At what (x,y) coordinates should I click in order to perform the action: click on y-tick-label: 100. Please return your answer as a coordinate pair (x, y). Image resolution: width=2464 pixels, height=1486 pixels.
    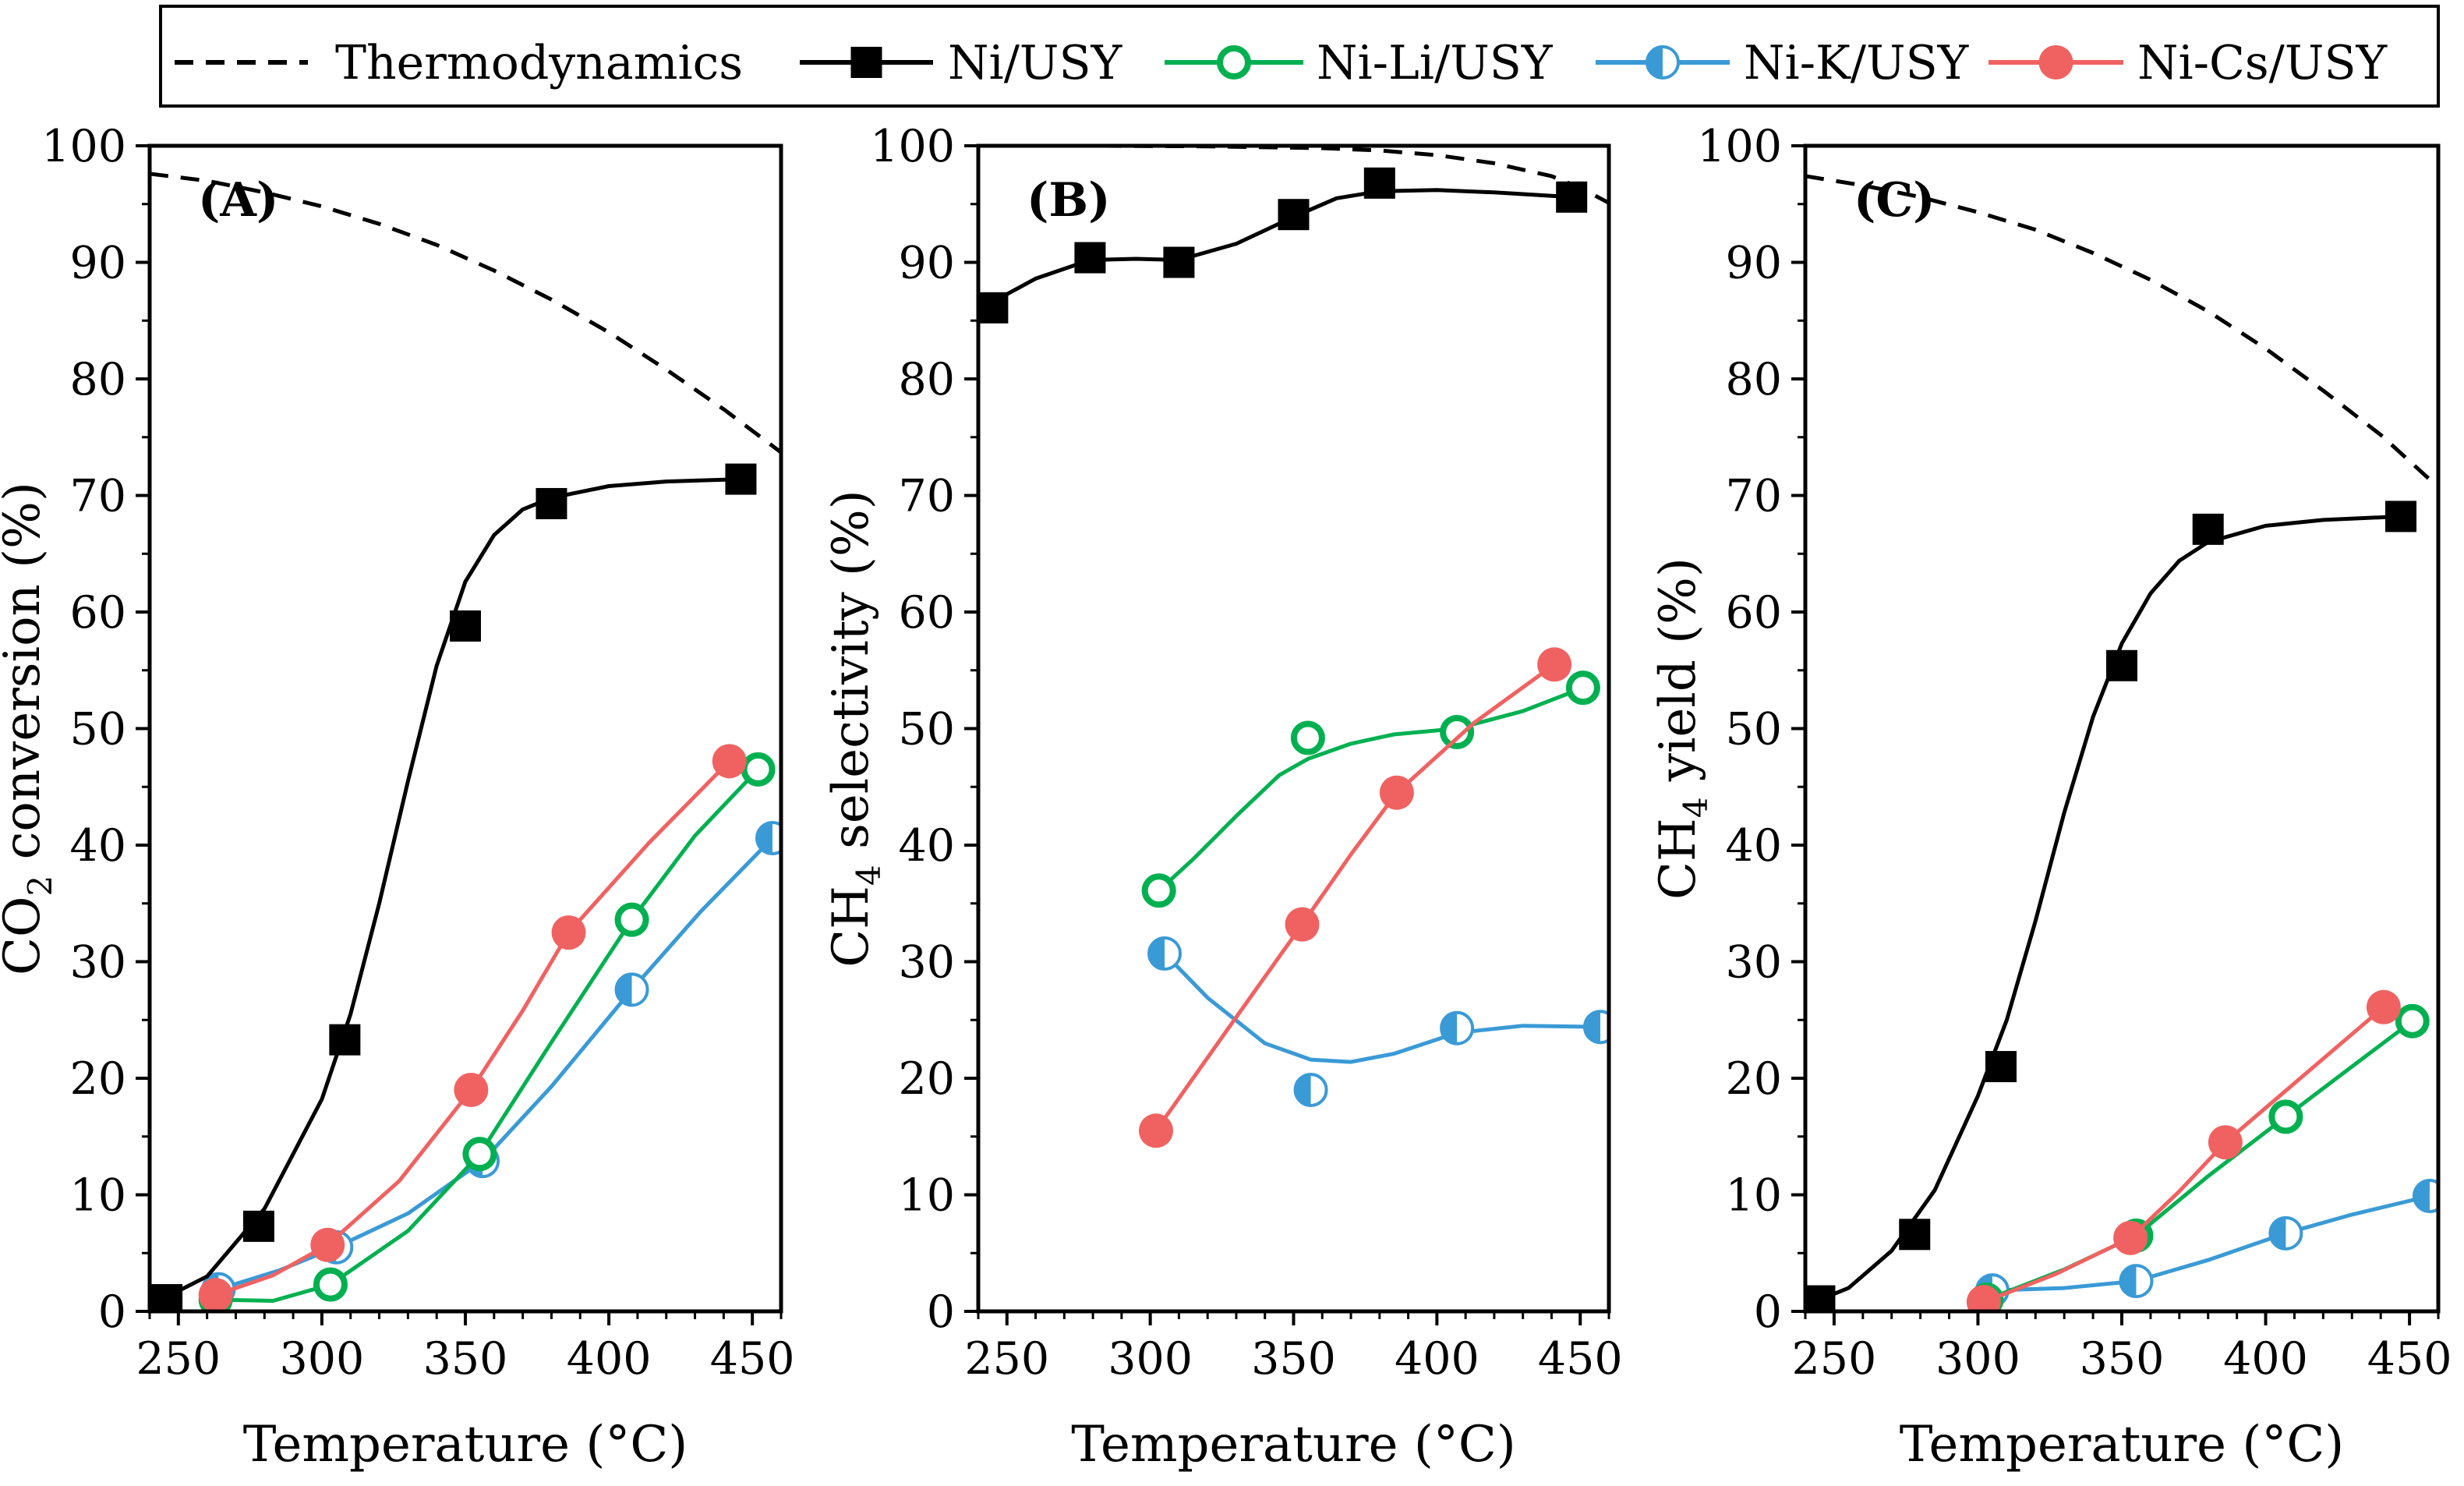
    Looking at the image, I should click on (83, 146).